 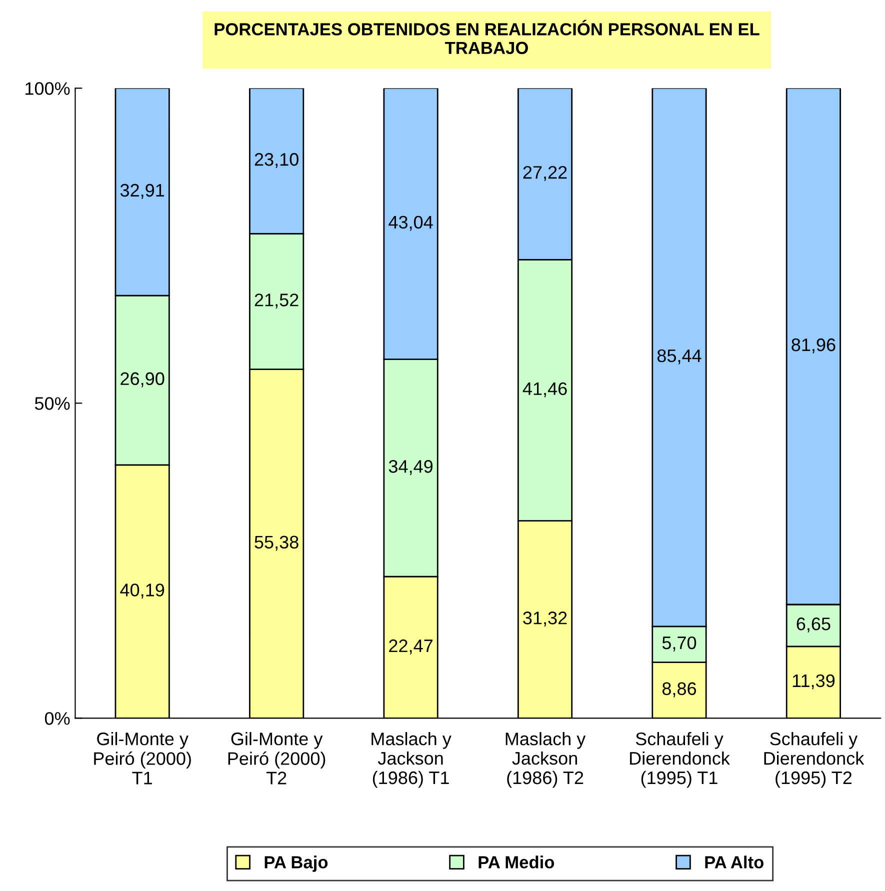 I want to click on data-label: 85,44, so click(x=679, y=356).